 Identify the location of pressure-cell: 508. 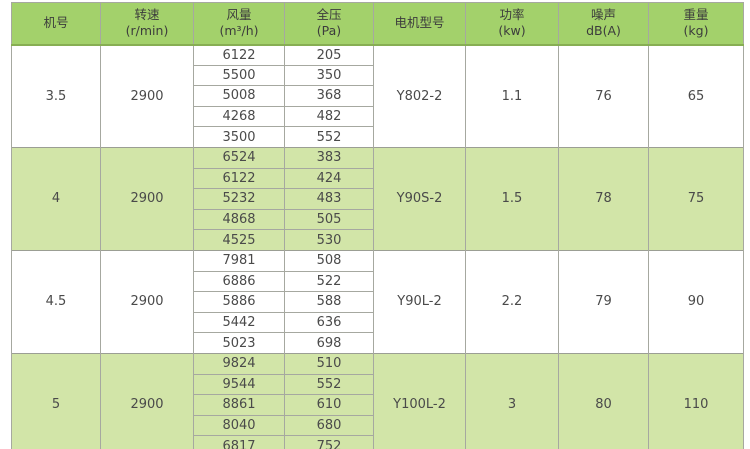
(329, 261).